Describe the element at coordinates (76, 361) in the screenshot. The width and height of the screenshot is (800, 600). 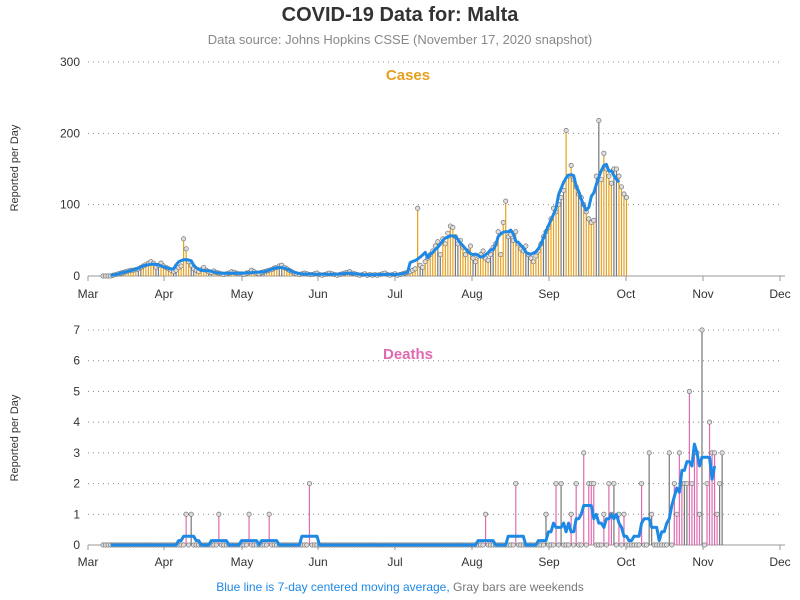
I see `y-tick-label: 6` at that location.